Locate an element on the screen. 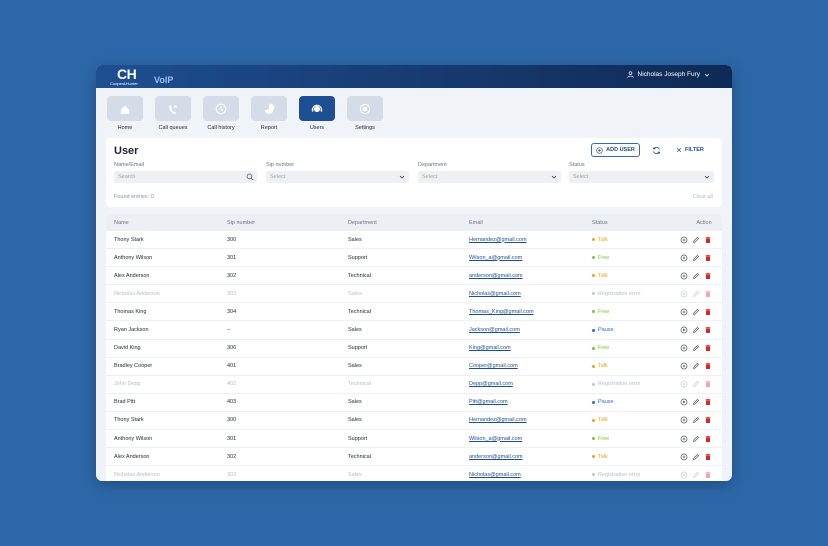 The image size is (828, 546). search-icon is located at coordinates (250, 177).